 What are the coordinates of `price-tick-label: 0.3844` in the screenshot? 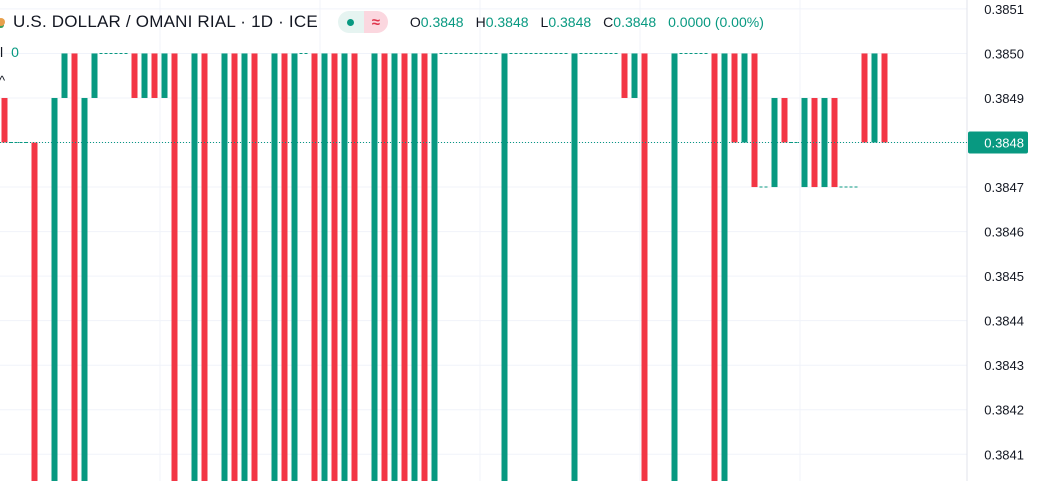 It's located at (1004, 321).